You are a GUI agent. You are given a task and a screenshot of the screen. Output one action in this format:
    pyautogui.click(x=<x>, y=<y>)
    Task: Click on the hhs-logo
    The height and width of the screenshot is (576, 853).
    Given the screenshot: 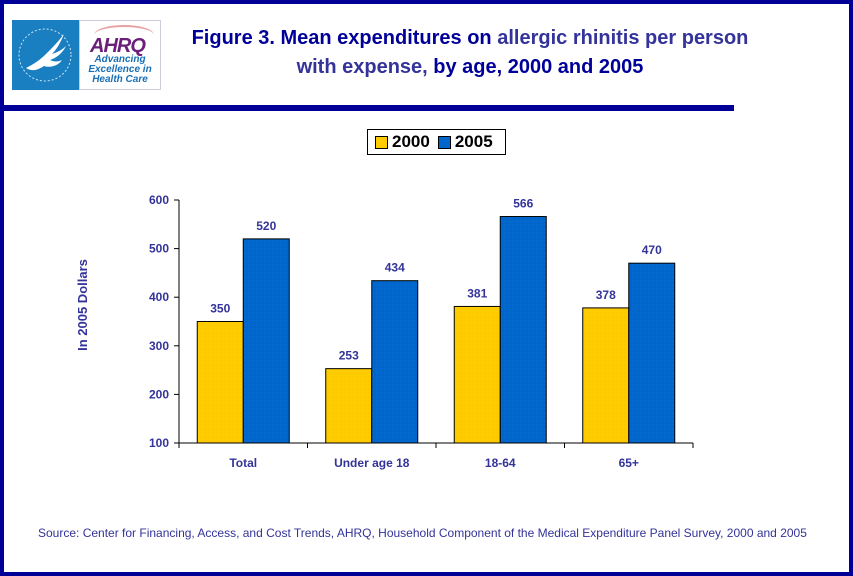 What is the action you would take?
    pyautogui.click(x=45, y=55)
    